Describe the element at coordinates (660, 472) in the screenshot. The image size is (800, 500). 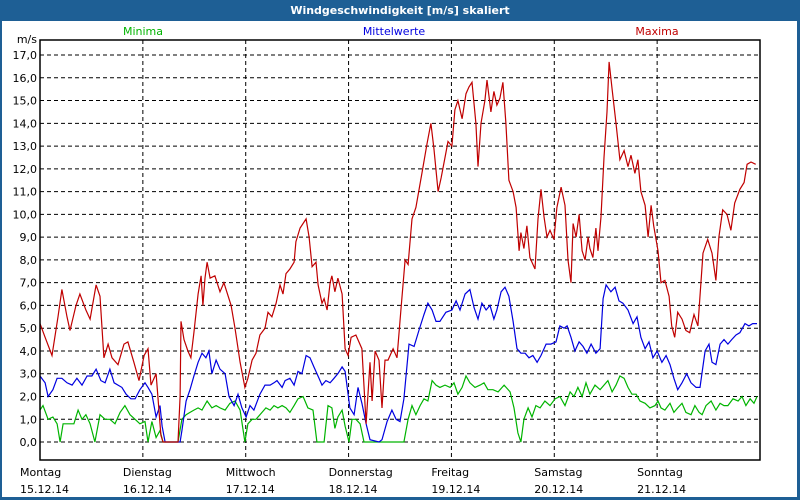
I see `day-name-label: Sonntag` at that location.